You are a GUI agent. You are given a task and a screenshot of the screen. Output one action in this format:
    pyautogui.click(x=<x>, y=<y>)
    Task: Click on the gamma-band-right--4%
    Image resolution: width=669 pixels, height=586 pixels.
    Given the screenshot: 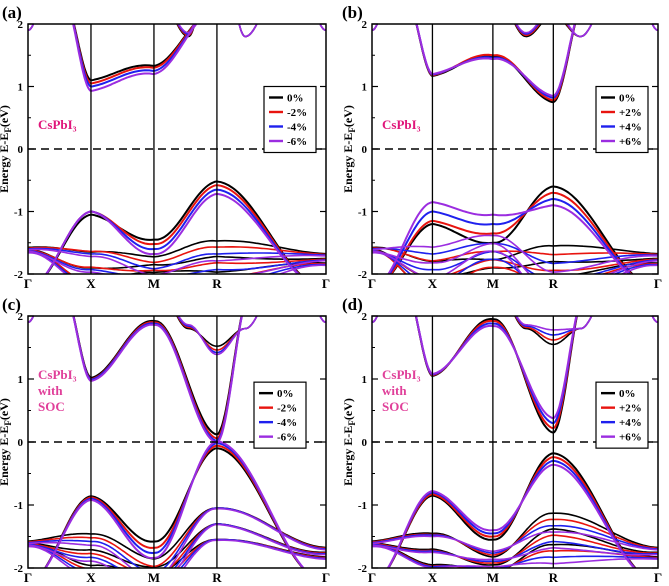 What is the action you would take?
    pyautogui.click(x=322, y=28)
    